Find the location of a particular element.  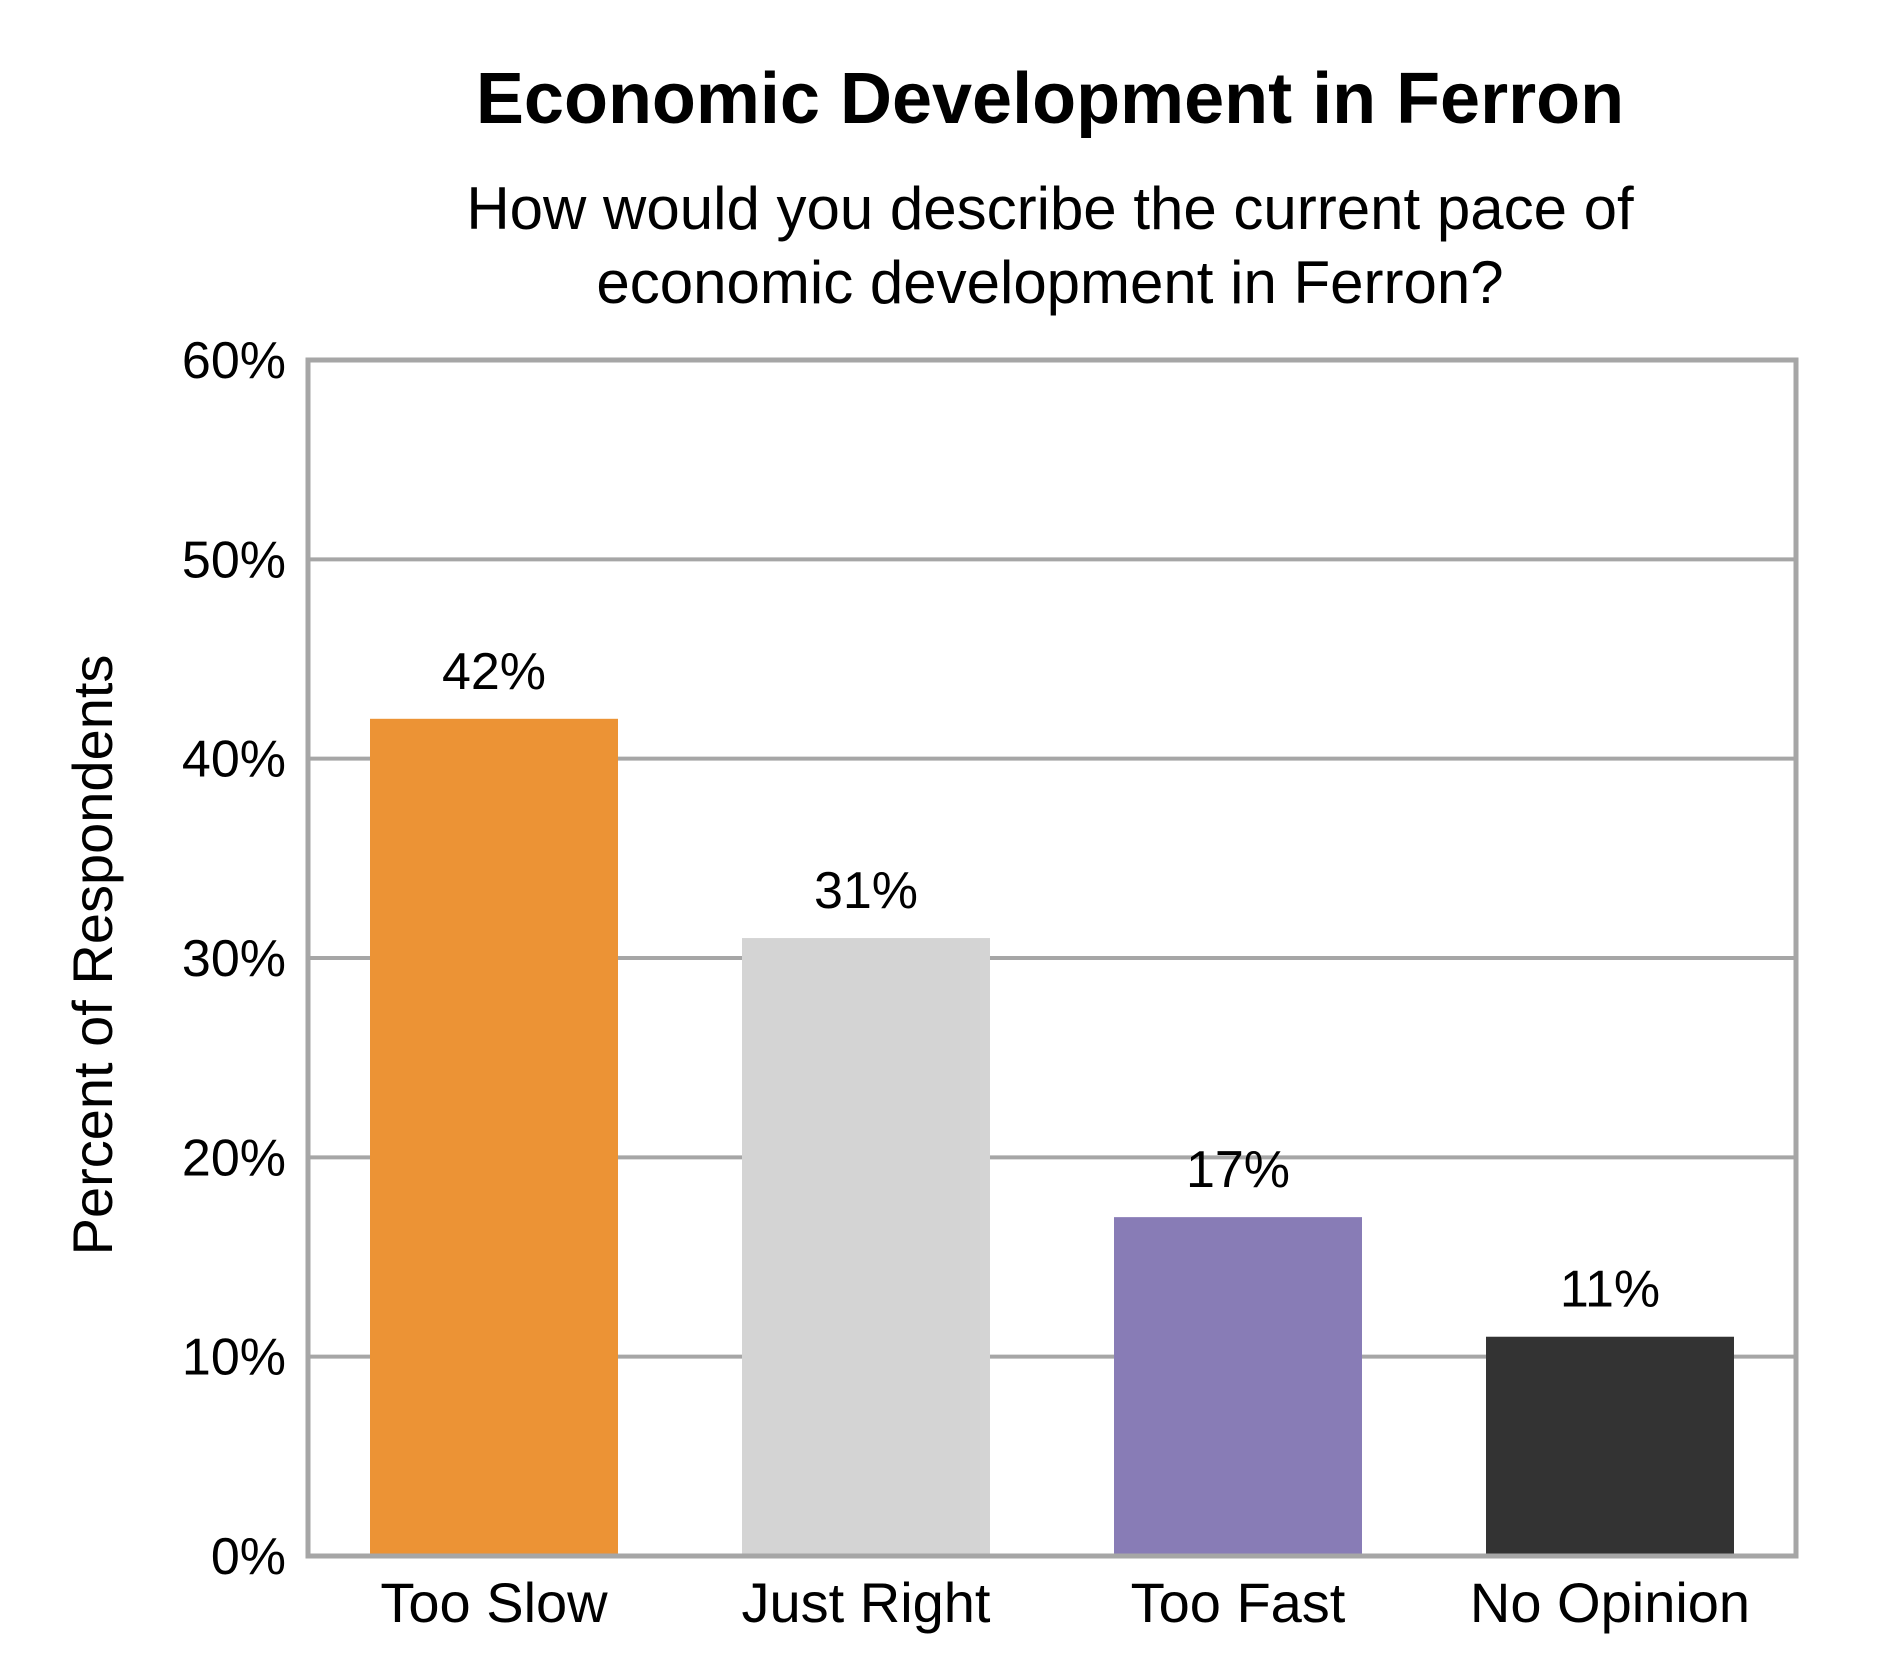

x-tick-label: Too Fast is located at coordinates (1238, 1602).